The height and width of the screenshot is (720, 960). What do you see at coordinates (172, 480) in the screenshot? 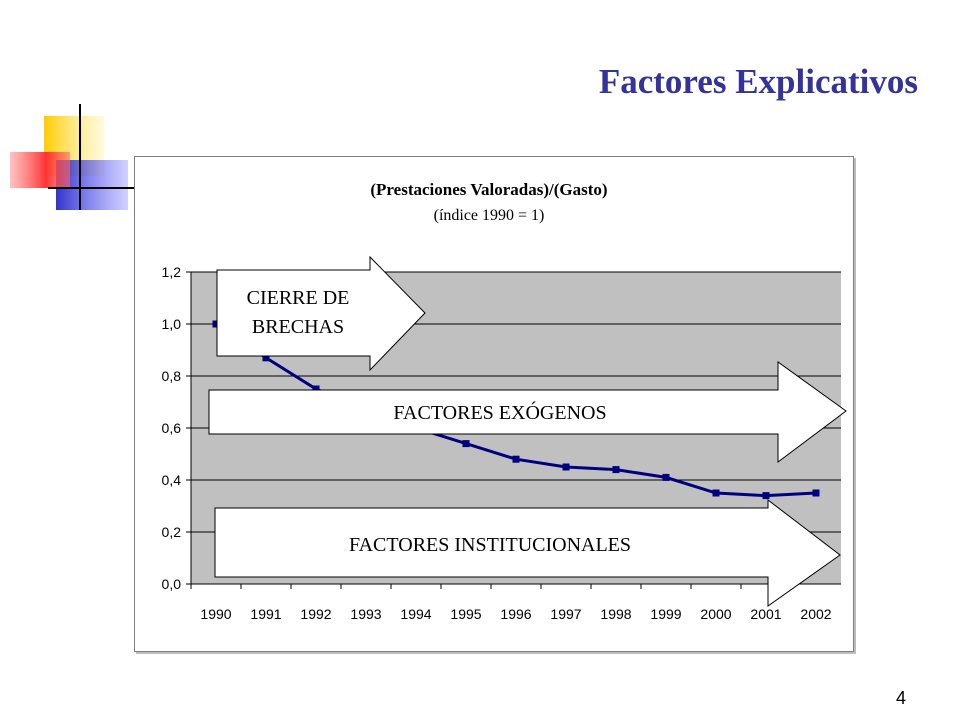
I see `y-tick-label: 0,4` at bounding box center [172, 480].